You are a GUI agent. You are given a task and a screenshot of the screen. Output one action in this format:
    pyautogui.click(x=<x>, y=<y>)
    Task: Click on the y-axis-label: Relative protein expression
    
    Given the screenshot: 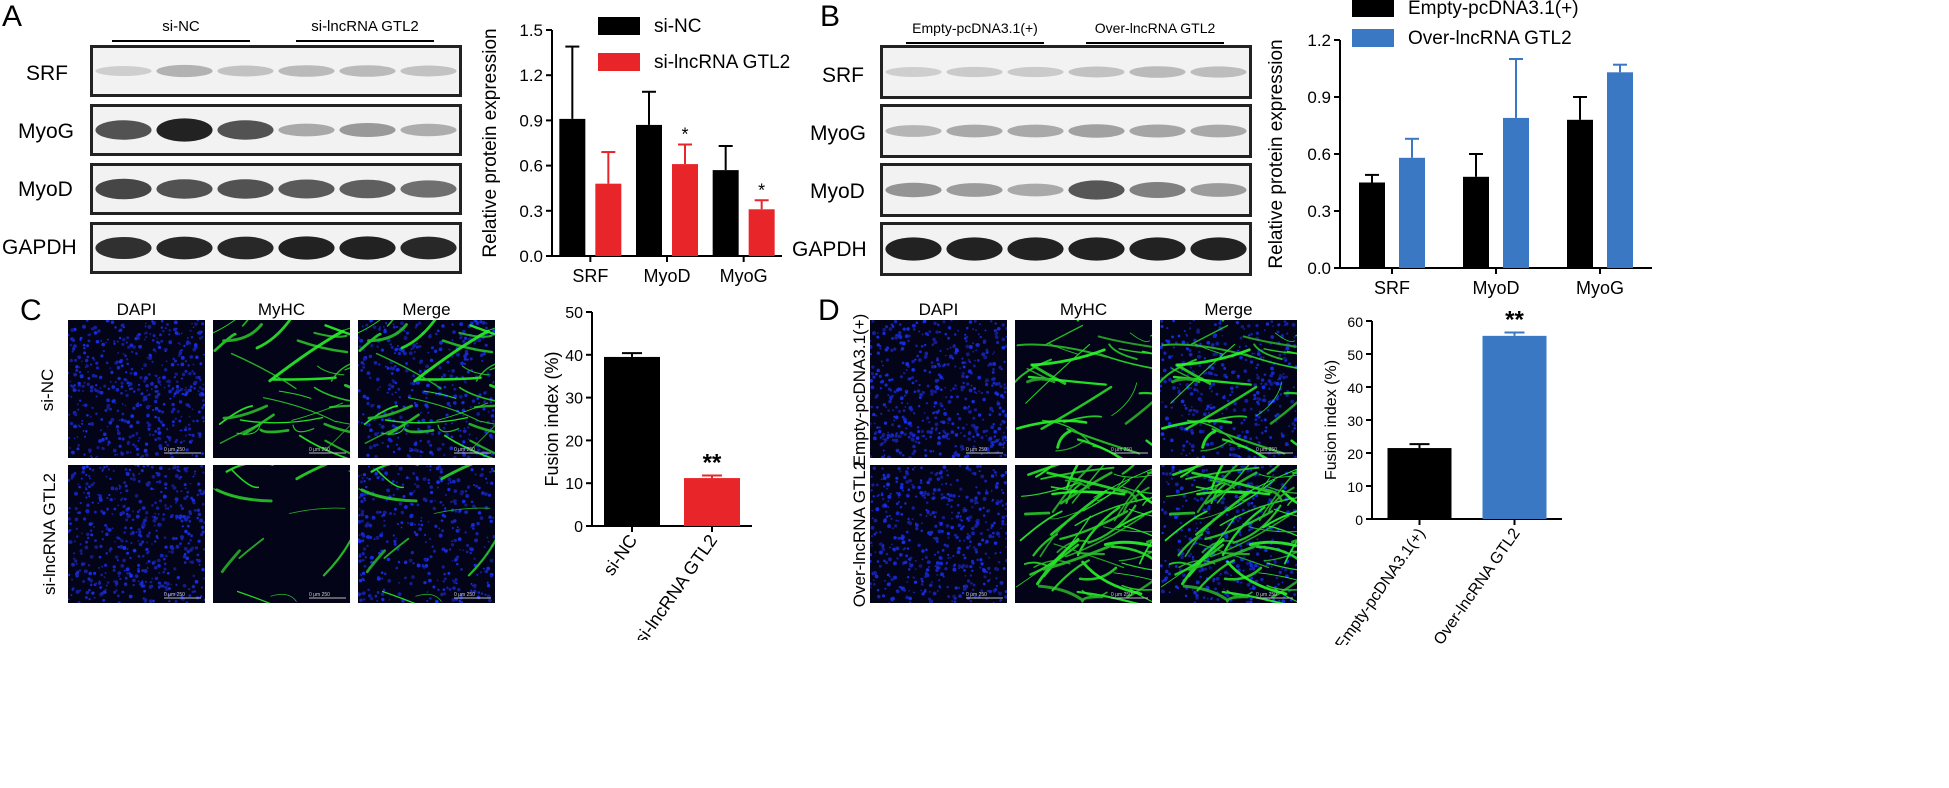 What is the action you would take?
    pyautogui.click(x=490, y=142)
    